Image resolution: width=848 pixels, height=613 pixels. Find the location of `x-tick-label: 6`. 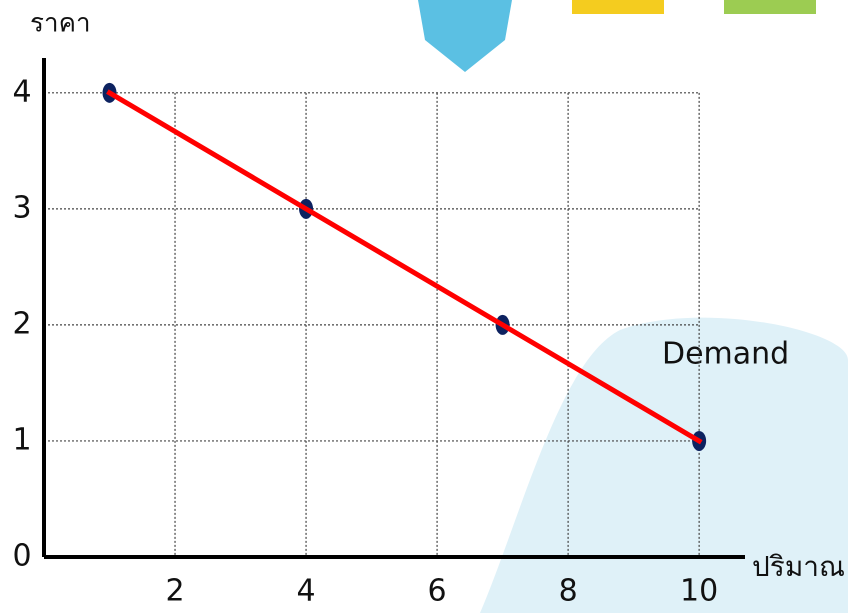

x-tick-label: 6 is located at coordinates (437, 591).